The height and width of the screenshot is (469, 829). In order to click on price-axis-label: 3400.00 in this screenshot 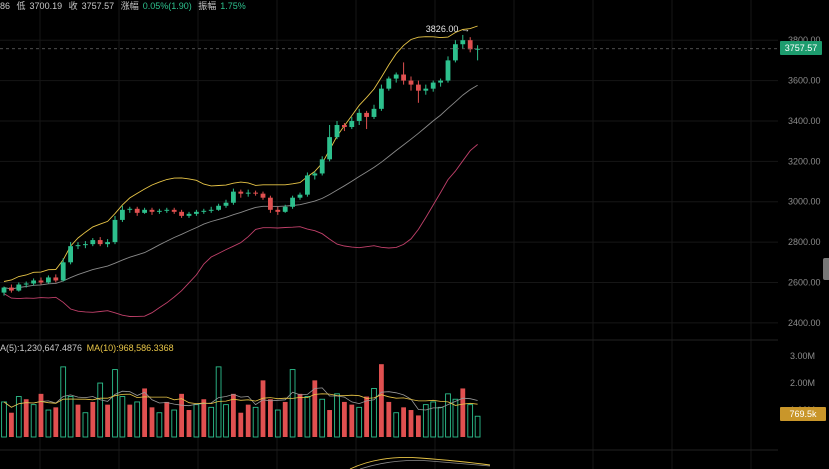, I will do `click(804, 121)`.